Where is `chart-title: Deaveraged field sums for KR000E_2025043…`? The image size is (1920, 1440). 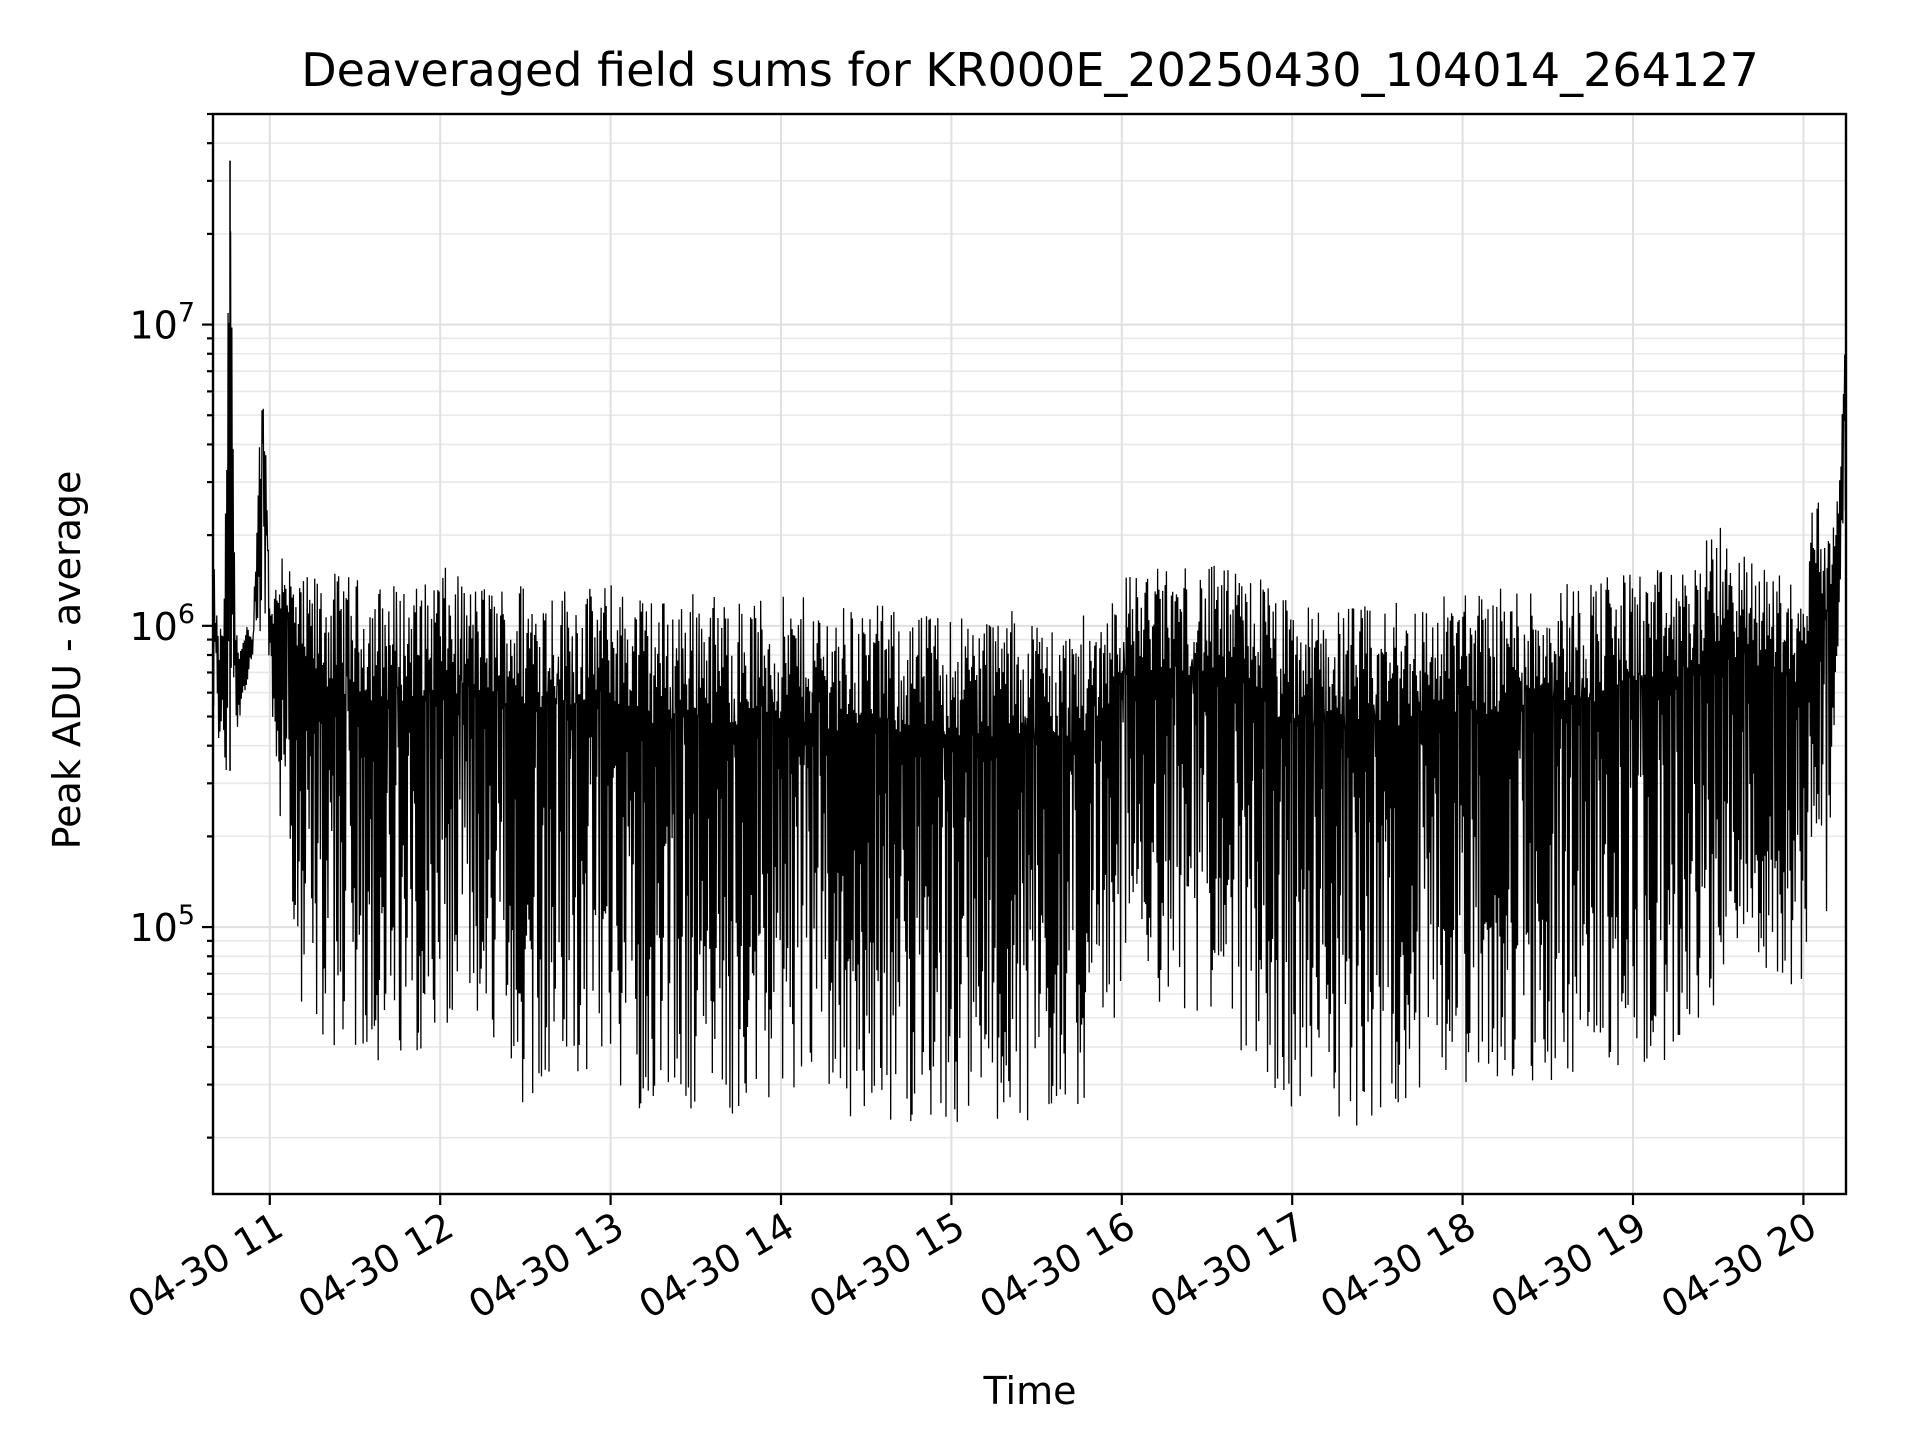
chart-title: Deaveraged field sums for KR000E_2025043… is located at coordinates (1029, 70).